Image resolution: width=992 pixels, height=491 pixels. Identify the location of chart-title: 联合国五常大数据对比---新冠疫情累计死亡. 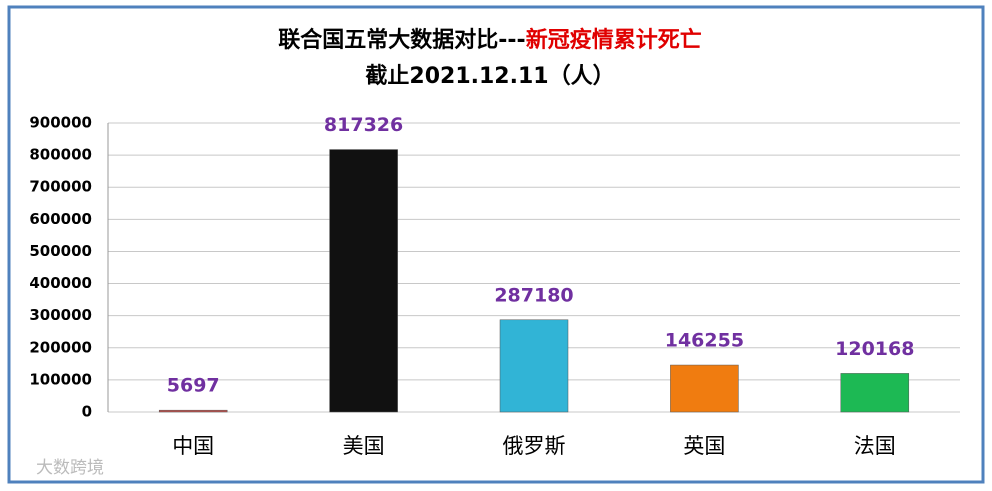
(489, 40).